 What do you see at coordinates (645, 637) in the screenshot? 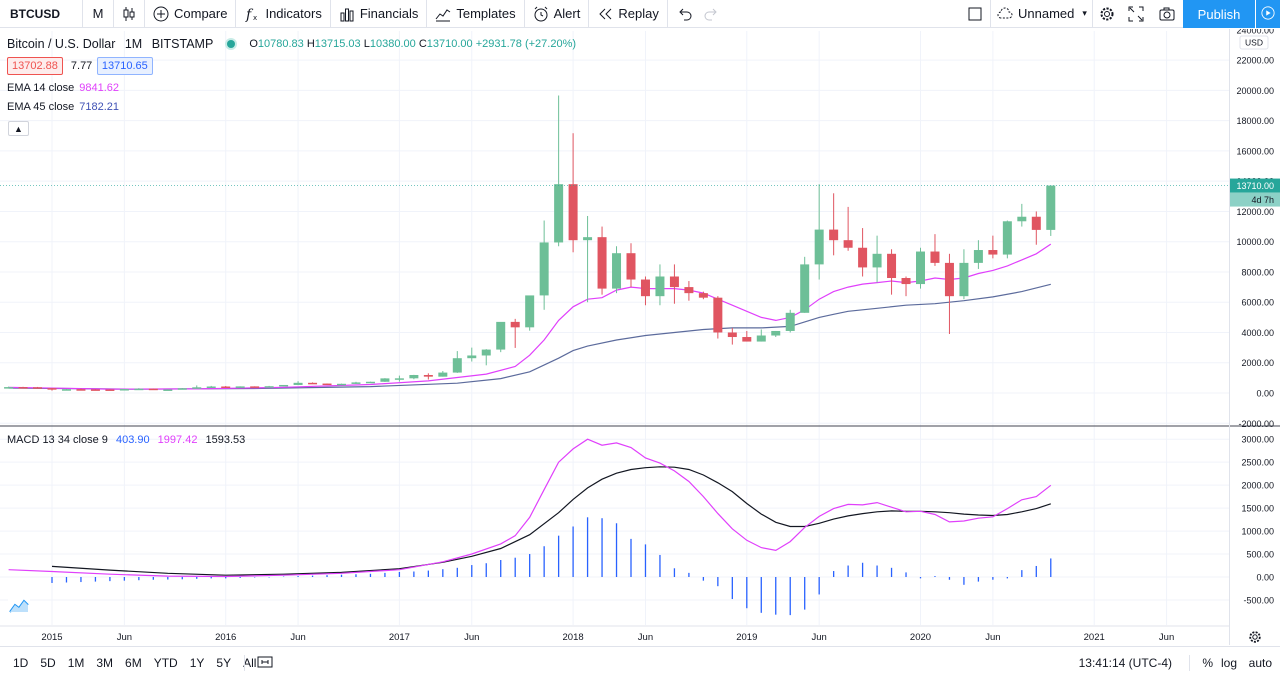
I see `time-tick-label: Jun` at bounding box center [645, 637].